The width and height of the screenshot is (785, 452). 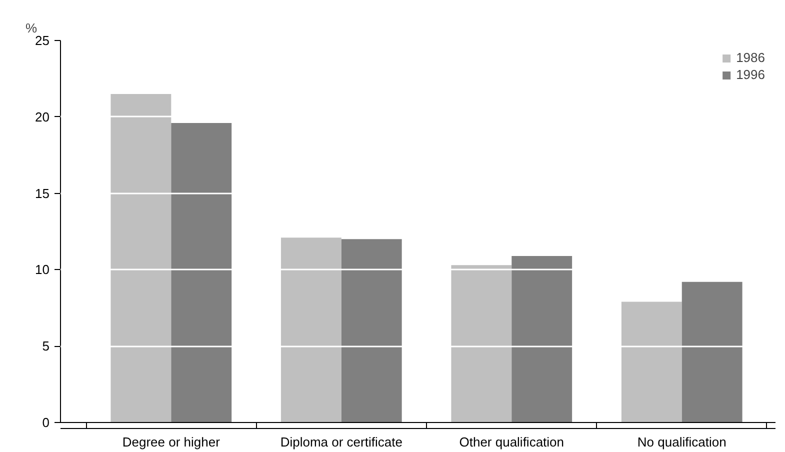 What do you see at coordinates (46, 422) in the screenshot?
I see `y-tick-label: 0` at bounding box center [46, 422].